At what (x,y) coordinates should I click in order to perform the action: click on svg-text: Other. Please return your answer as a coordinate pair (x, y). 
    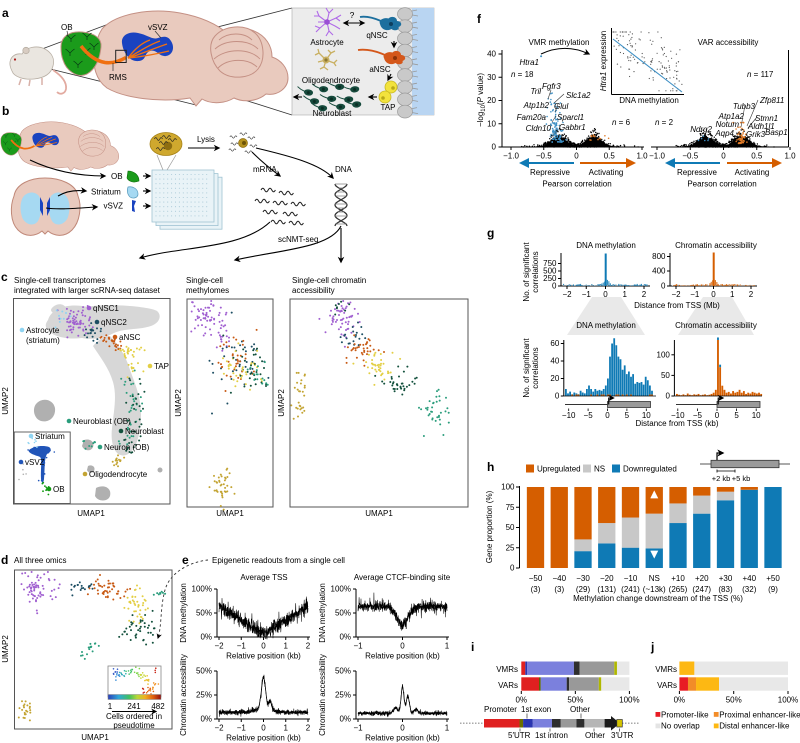
    Looking at the image, I should click on (595, 735).